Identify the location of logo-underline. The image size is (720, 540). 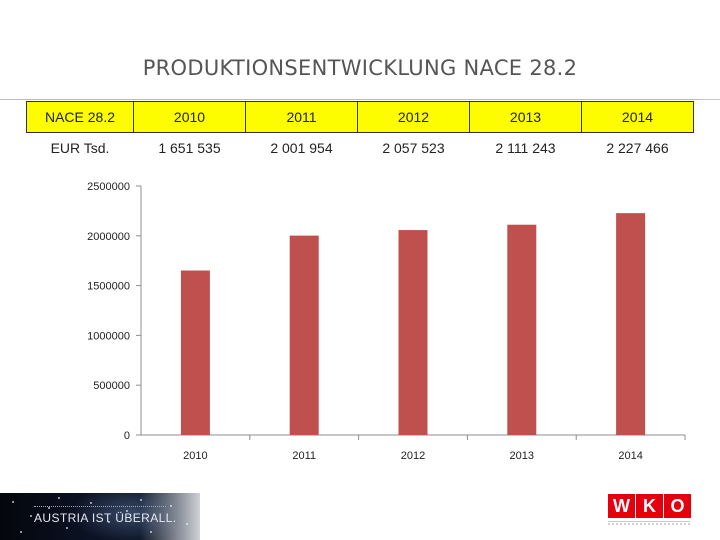
(649, 521).